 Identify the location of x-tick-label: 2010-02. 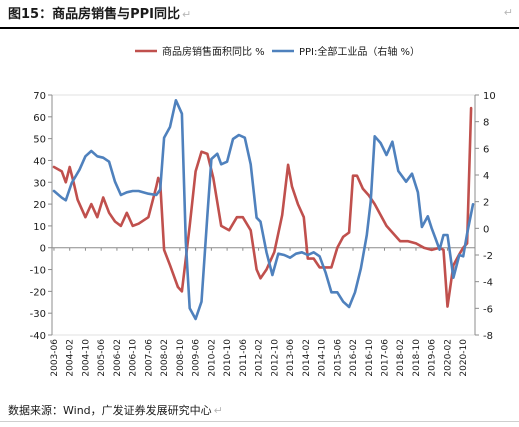
(212, 358).